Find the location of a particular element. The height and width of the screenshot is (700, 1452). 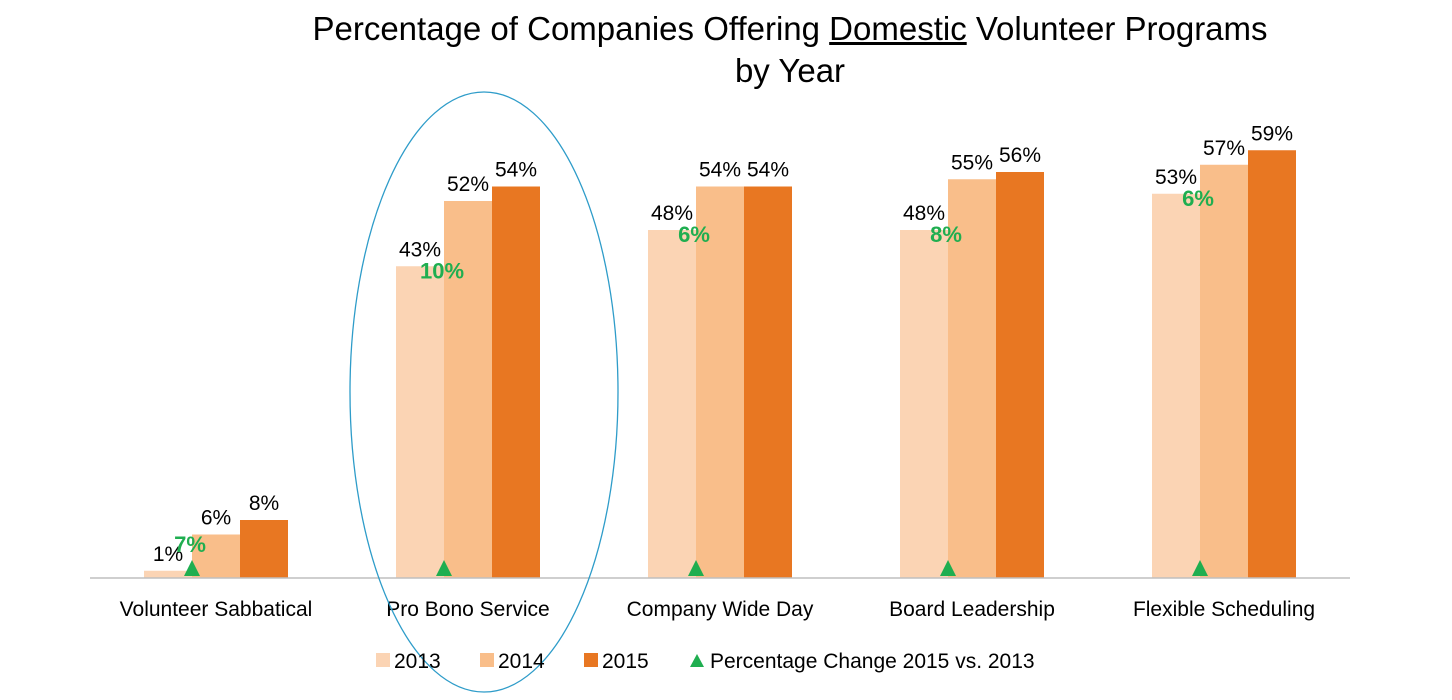

legend-swatch-change is located at coordinates (697, 660).